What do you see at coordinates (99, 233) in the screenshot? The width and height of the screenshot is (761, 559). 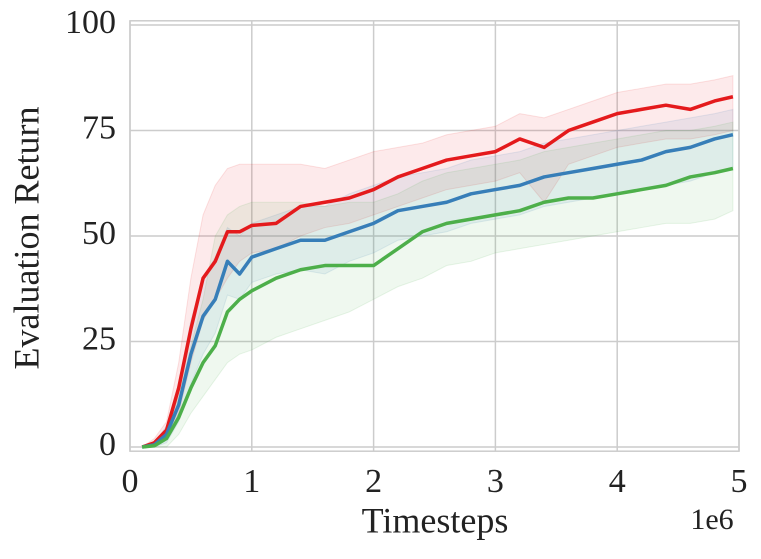 I see `y-tick-label: 50` at bounding box center [99, 233].